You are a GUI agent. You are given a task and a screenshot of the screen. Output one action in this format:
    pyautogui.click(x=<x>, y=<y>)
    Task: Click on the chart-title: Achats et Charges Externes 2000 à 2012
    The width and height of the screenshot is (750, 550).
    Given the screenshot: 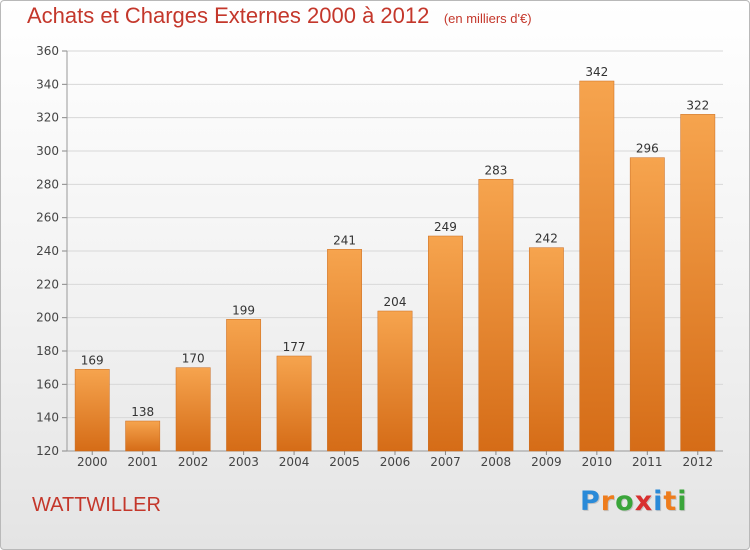 What is the action you would take?
    pyautogui.click(x=228, y=15)
    